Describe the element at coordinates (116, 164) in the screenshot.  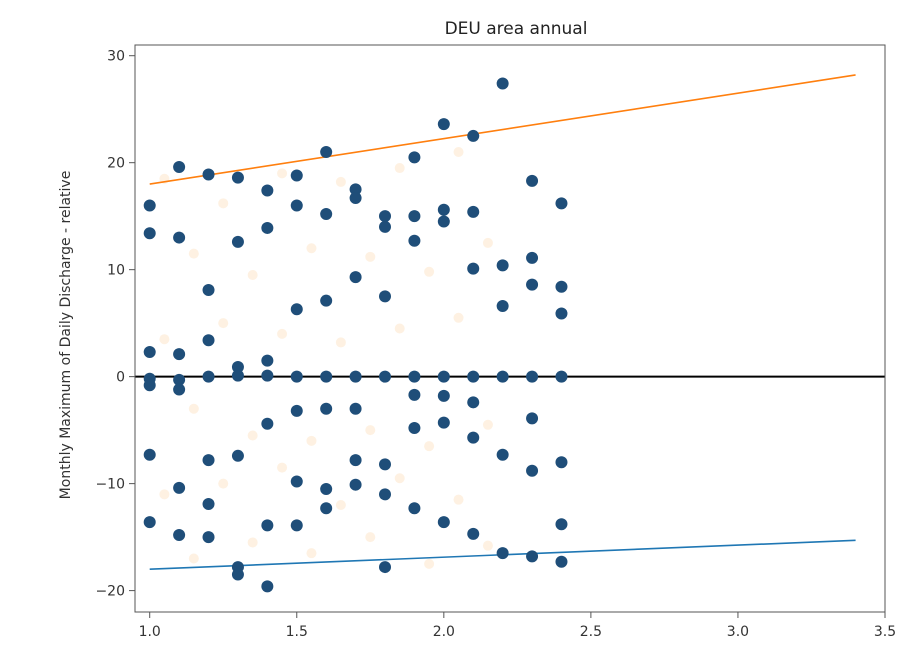
I see `y-tick-label: 20` at that location.